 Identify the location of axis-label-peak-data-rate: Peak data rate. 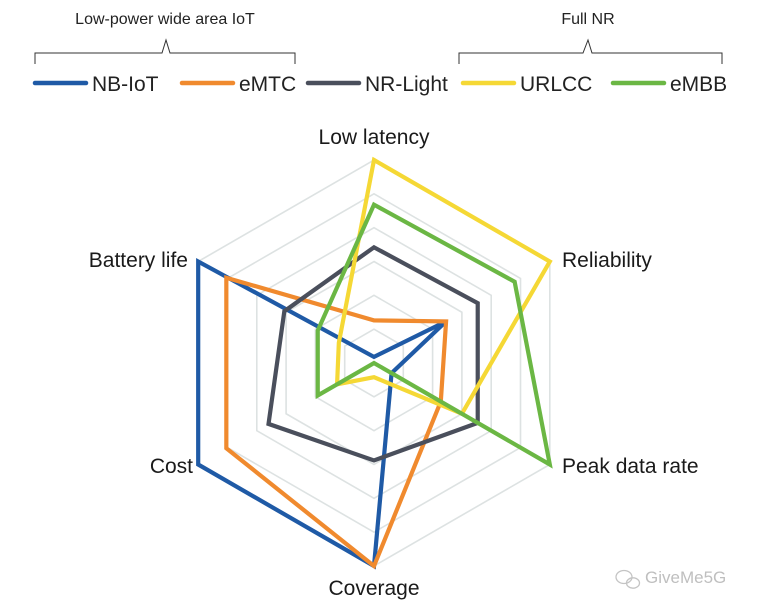
(630, 466).